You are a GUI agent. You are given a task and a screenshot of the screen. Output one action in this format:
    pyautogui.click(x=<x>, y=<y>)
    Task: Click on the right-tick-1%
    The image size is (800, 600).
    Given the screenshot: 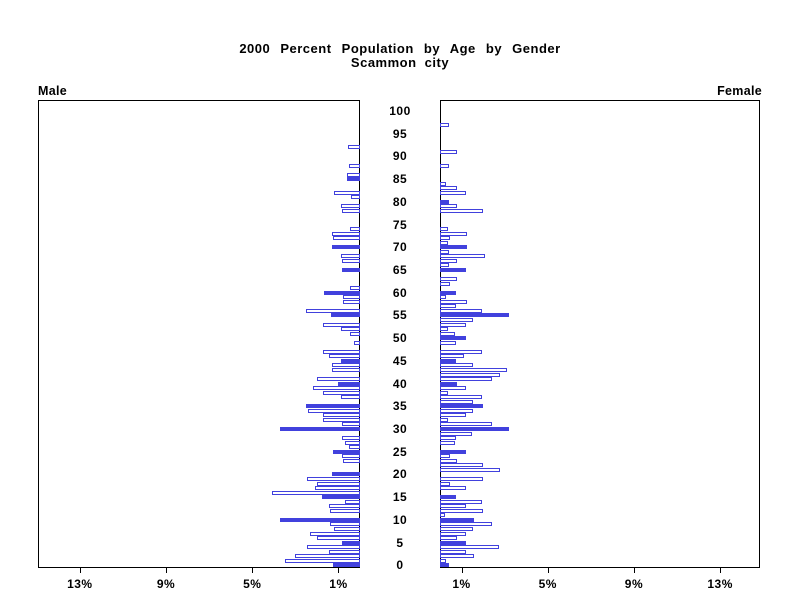 What is the action you would take?
    pyautogui.click(x=462, y=570)
    